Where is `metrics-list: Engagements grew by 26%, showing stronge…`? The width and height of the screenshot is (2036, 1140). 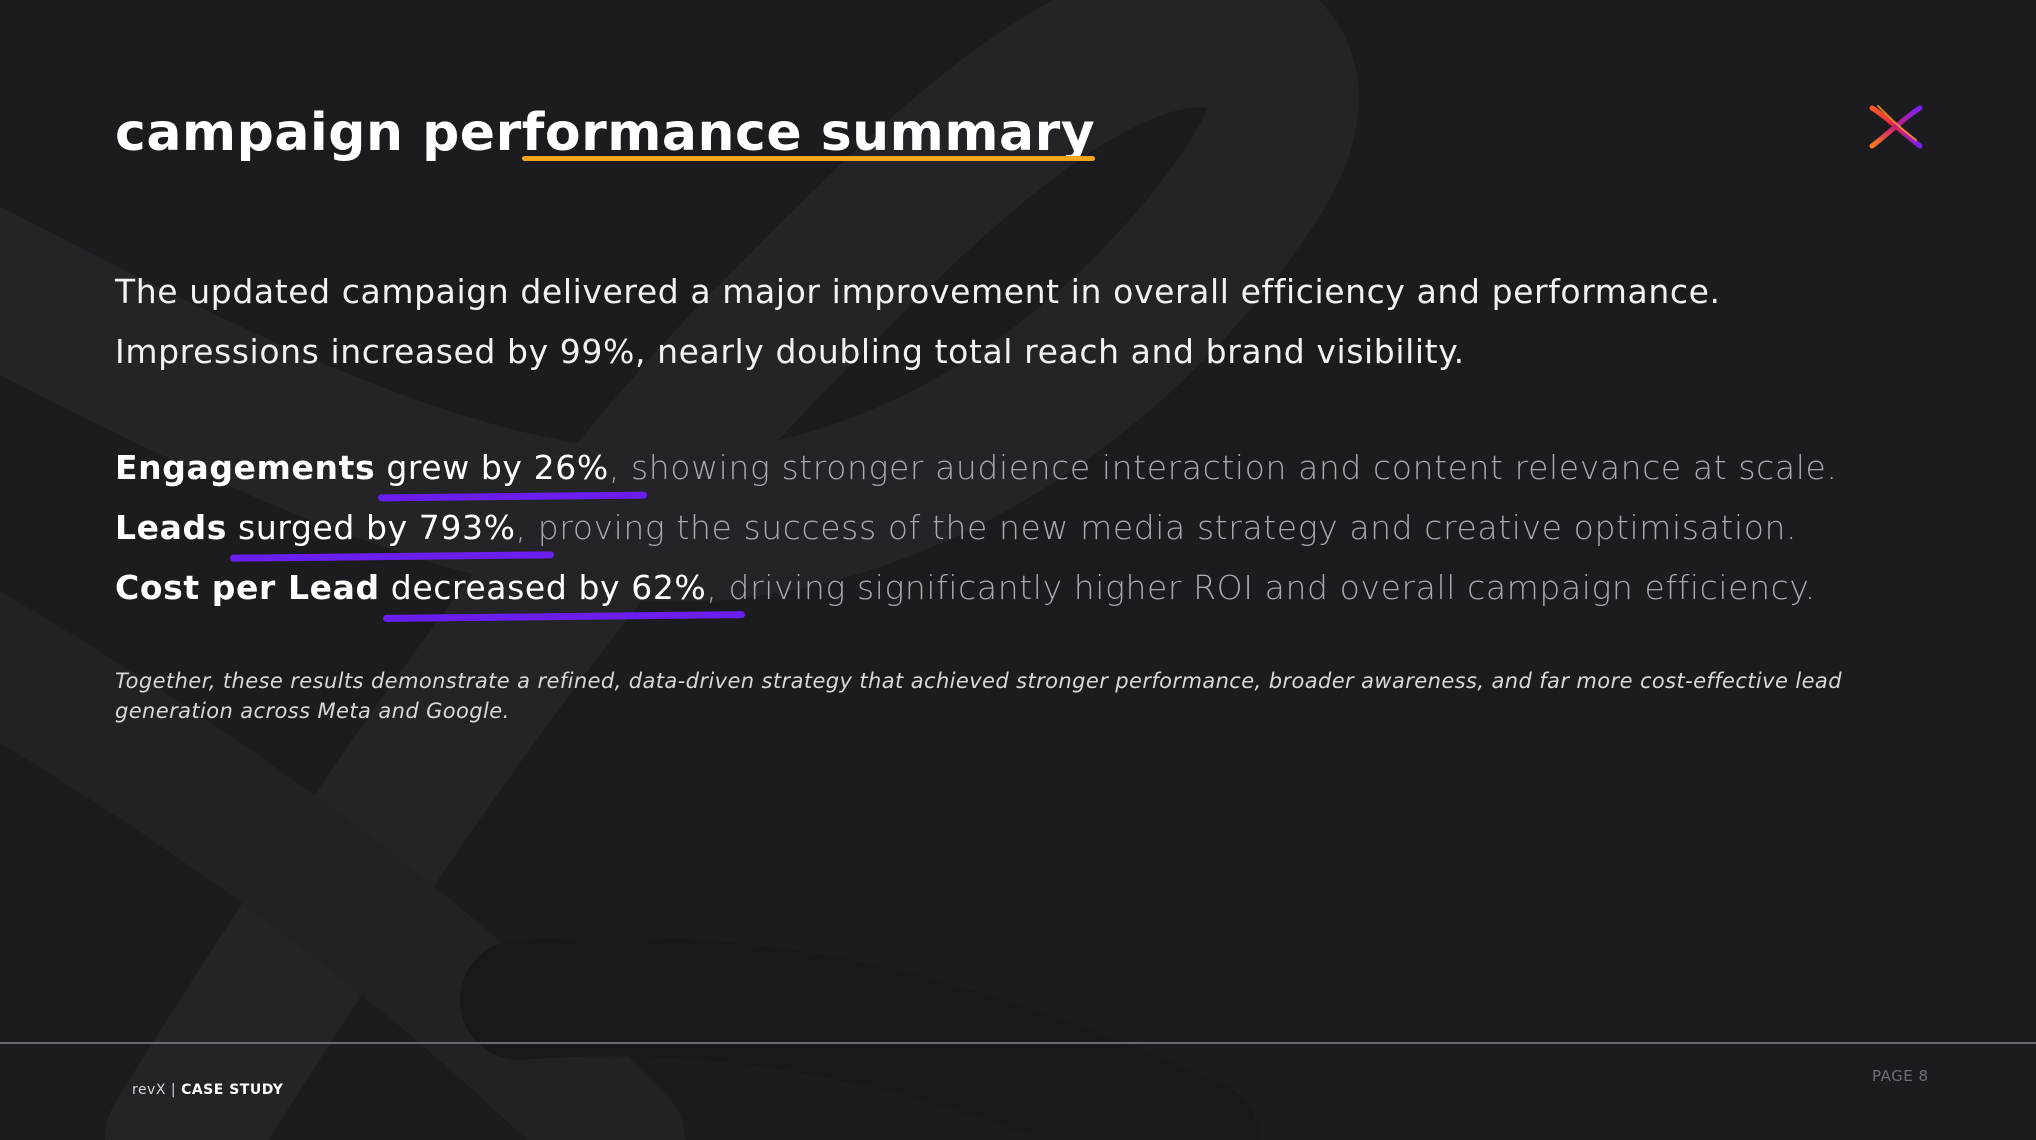
metrics-list: Engagements grew by 26%, showing stronge… is located at coordinates (1055, 528).